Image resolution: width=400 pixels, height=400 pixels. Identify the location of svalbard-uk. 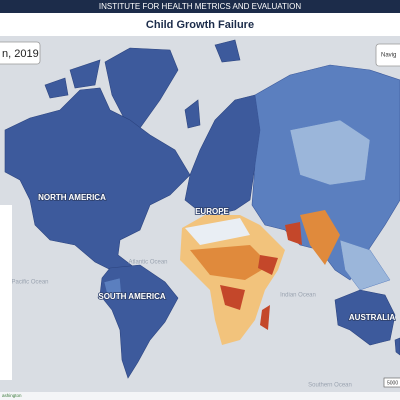
(212, 84).